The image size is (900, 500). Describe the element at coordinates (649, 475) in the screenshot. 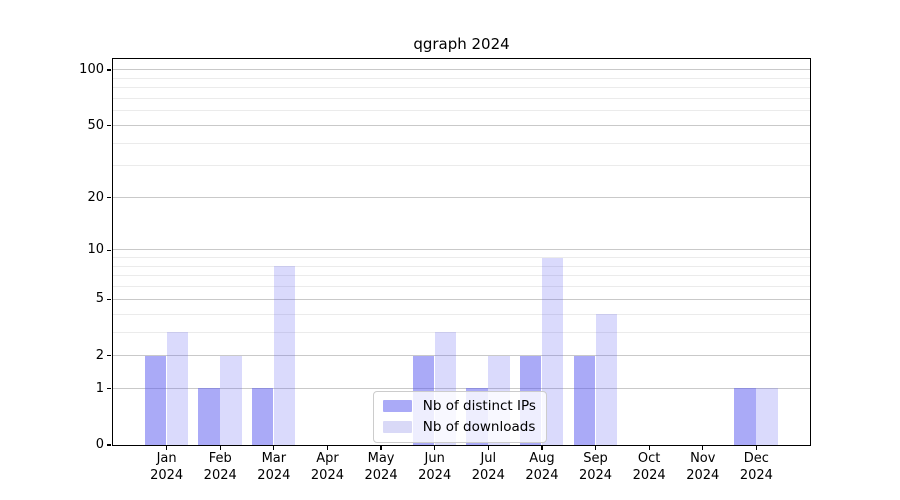

I see `x-tick-year-oct: 2024` at that location.